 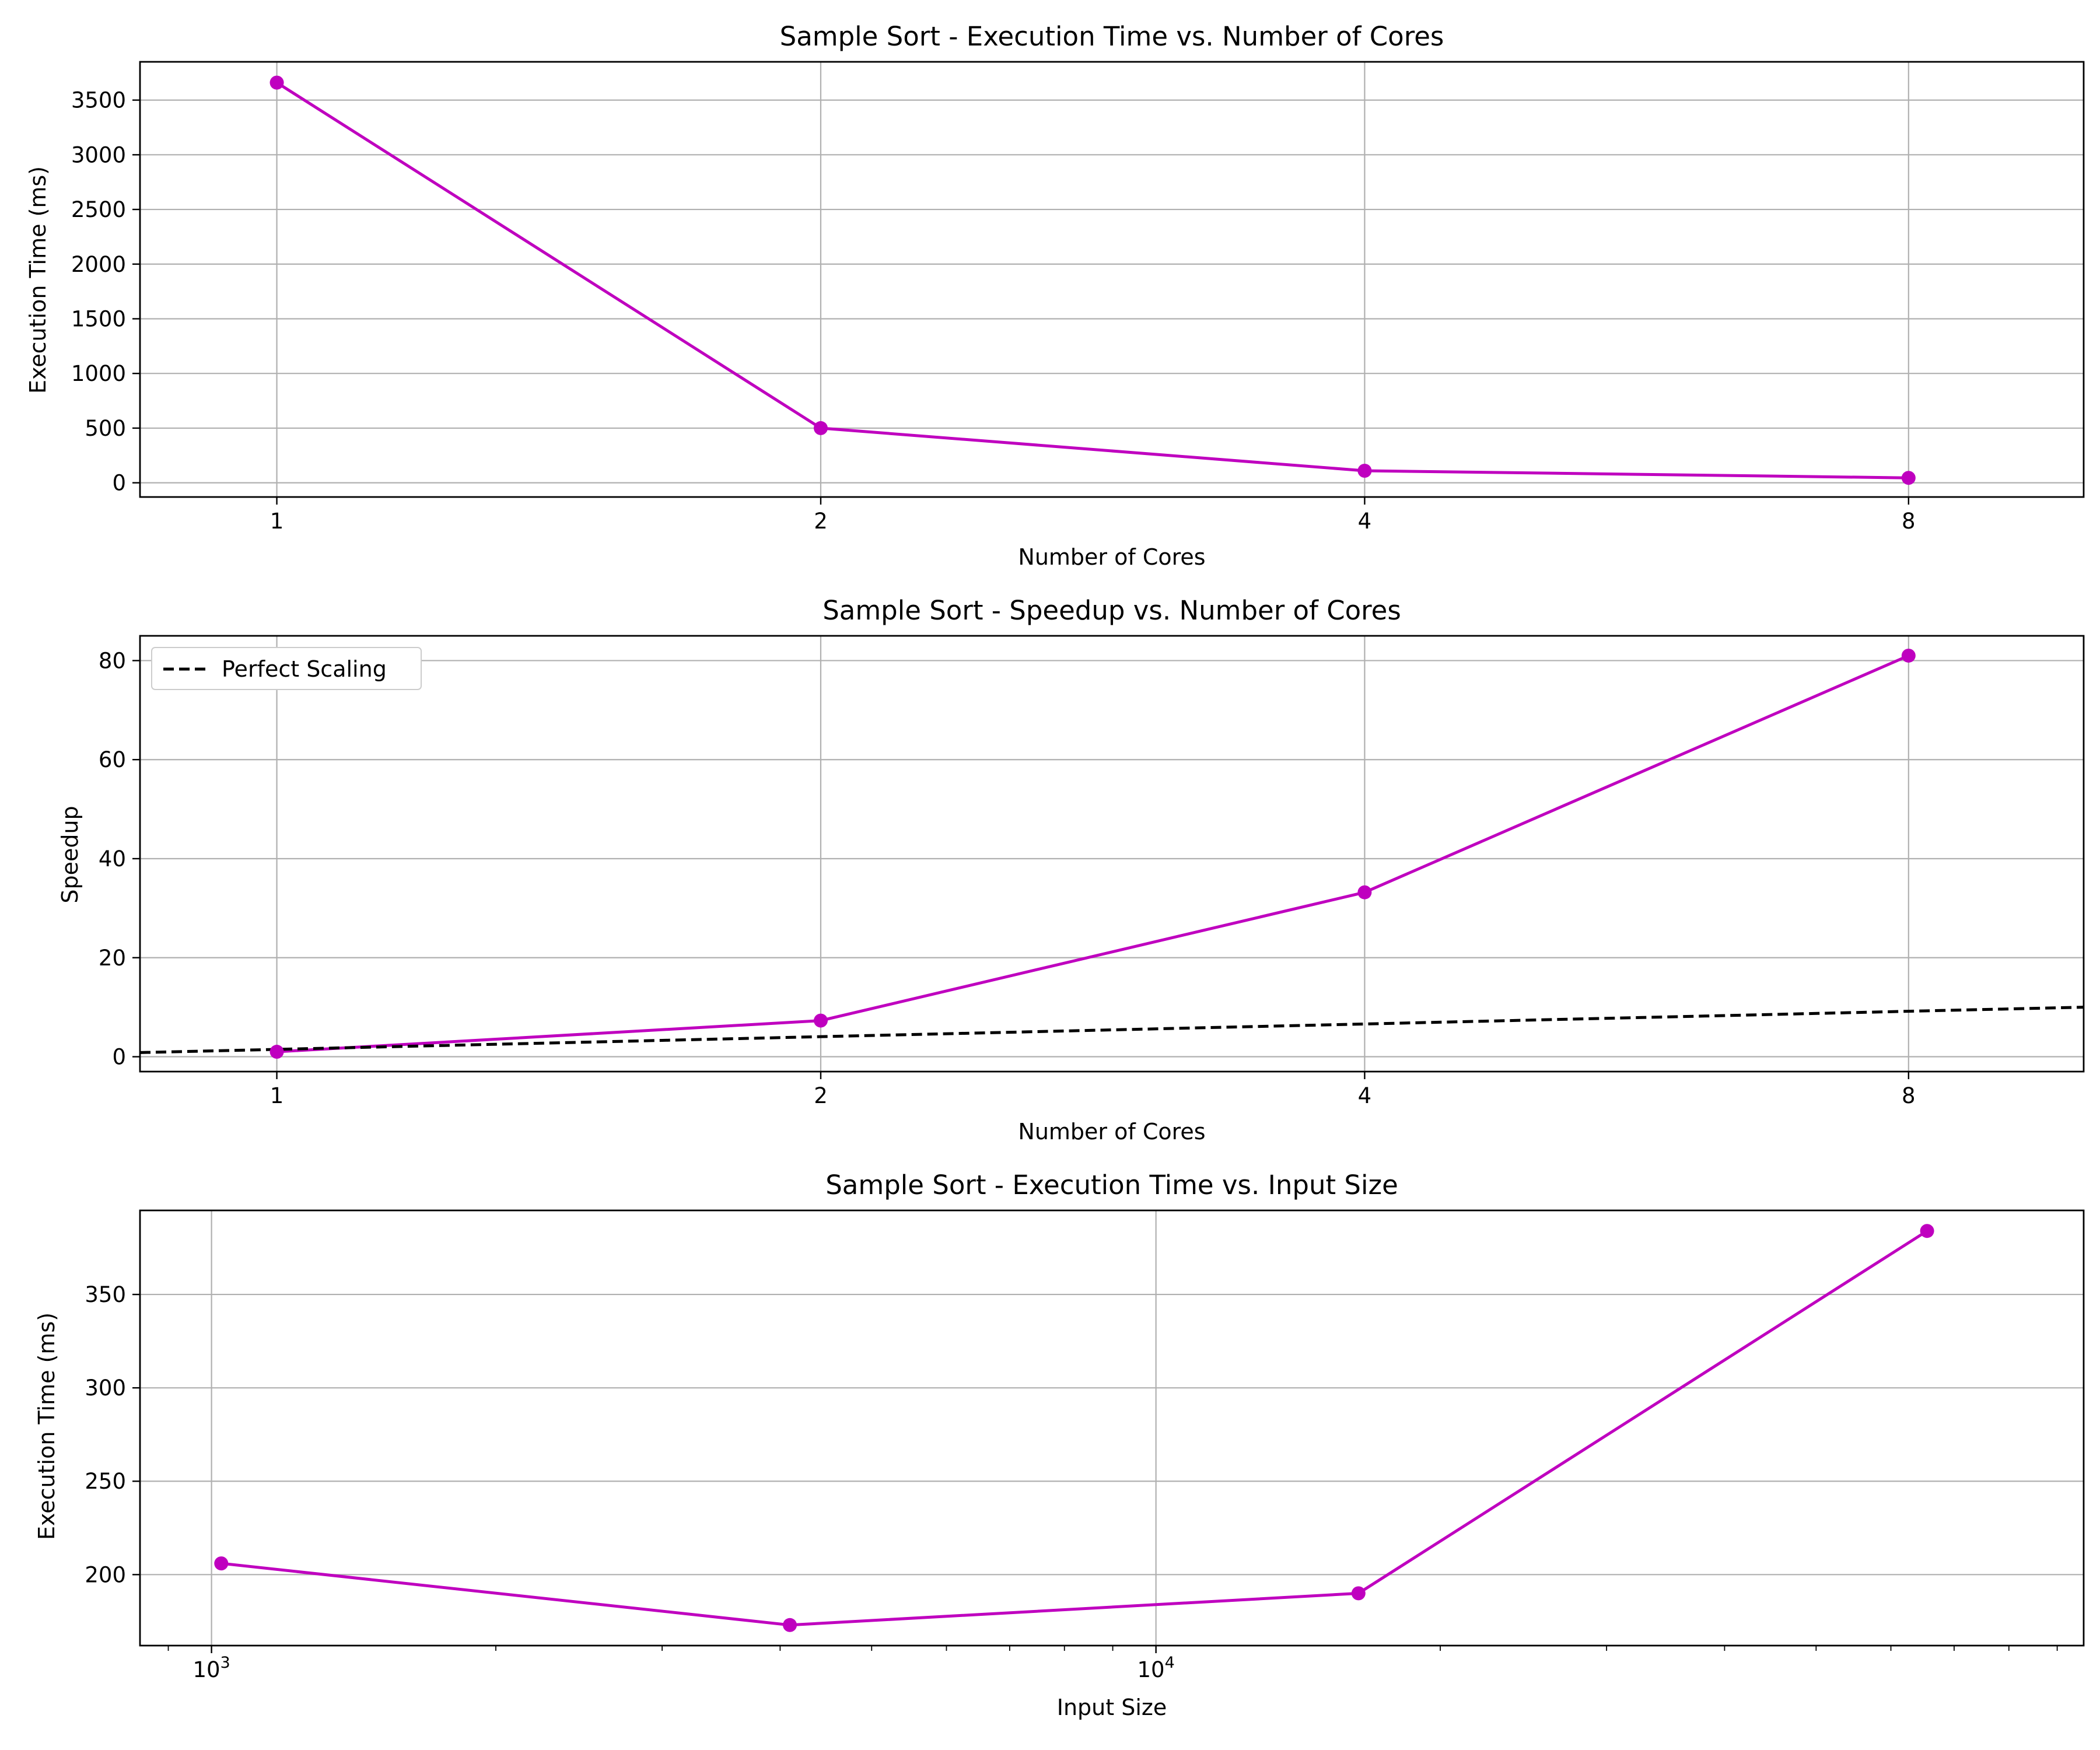 What do you see at coordinates (99, 154) in the screenshot?
I see `y-tick-label: 3000` at bounding box center [99, 154].